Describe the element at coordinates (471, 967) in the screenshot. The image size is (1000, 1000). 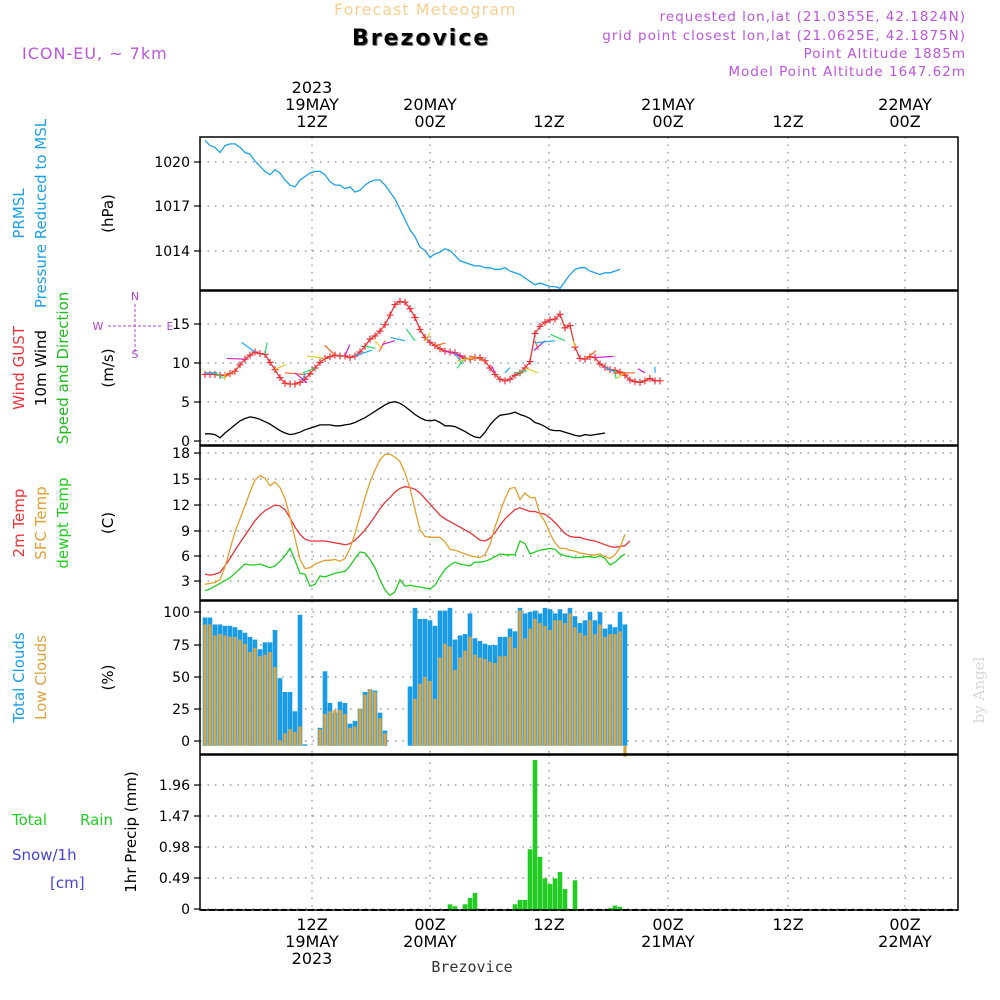
I see `bottom-location-label: Brezovice` at that location.